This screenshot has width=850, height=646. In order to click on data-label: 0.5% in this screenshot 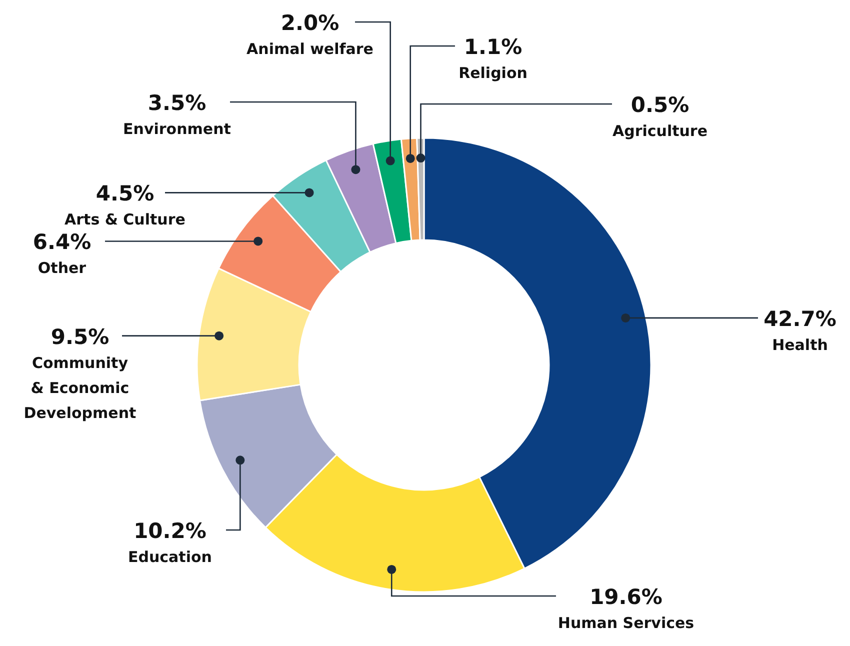, I will do `click(660, 105)`.